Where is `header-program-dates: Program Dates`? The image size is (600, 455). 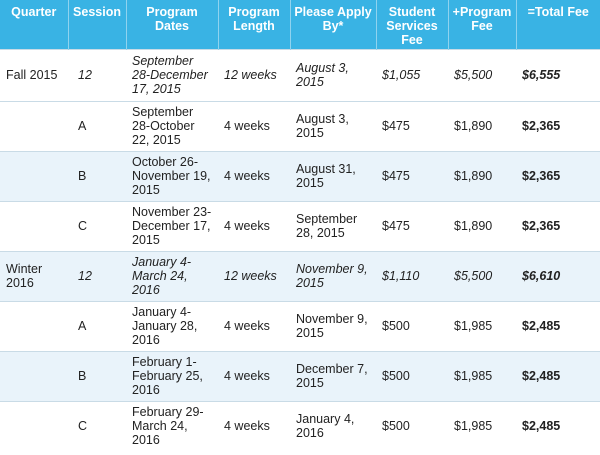 header-program-dates: Program Dates is located at coordinates (172, 24).